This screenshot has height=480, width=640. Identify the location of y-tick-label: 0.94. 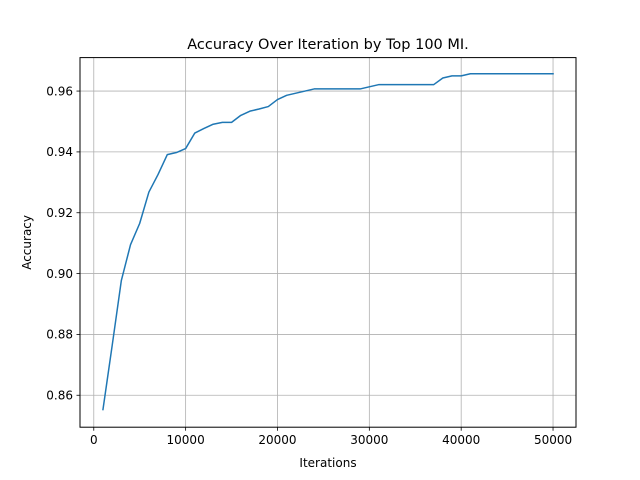
(59, 152).